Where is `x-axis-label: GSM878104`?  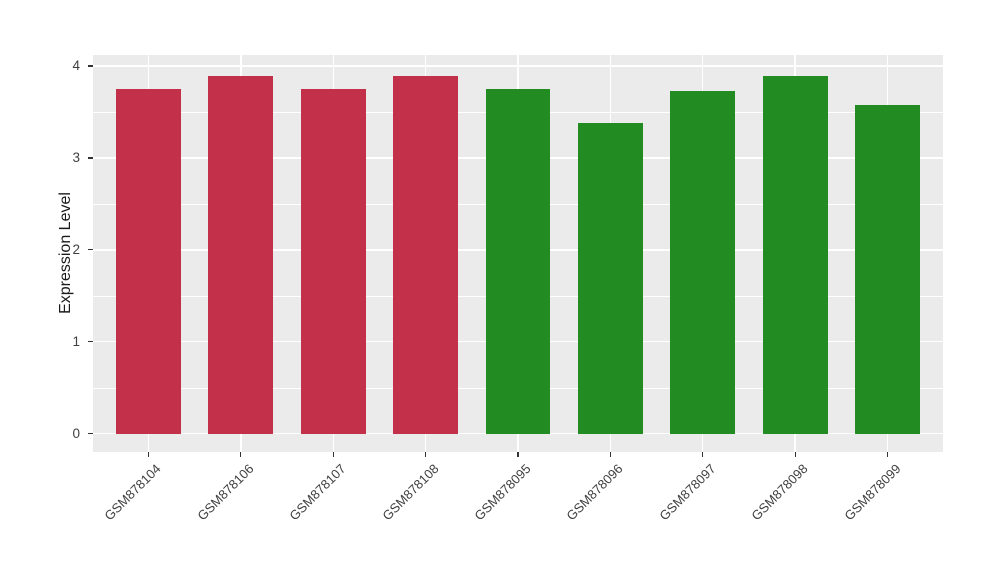
x-axis-label: GSM878104 is located at coordinates (133, 492).